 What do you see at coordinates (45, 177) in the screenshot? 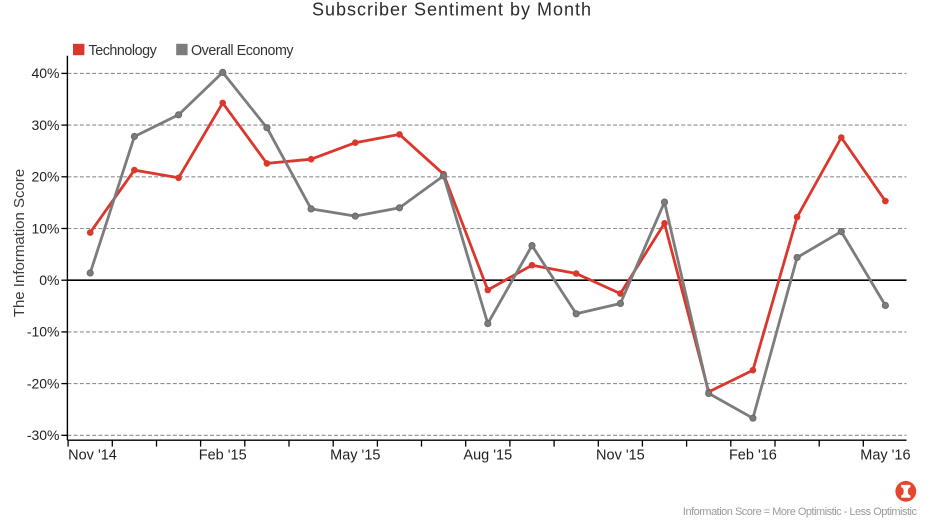
I see `svg-text: 20%` at bounding box center [45, 177].